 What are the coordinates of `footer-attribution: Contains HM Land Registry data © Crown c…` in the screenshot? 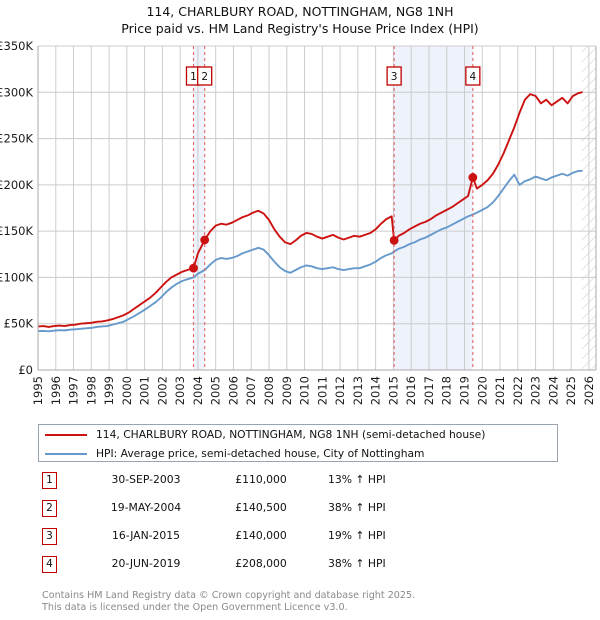 It's located at (312, 601).